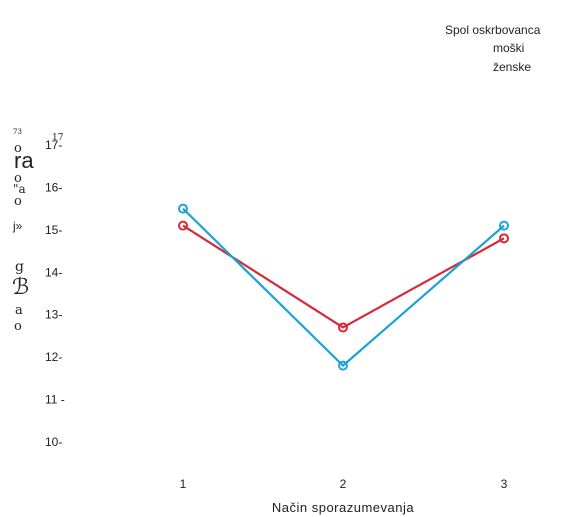 The width and height of the screenshot is (585, 517). I want to click on ylabel-fragment: 17, so click(58, 138).